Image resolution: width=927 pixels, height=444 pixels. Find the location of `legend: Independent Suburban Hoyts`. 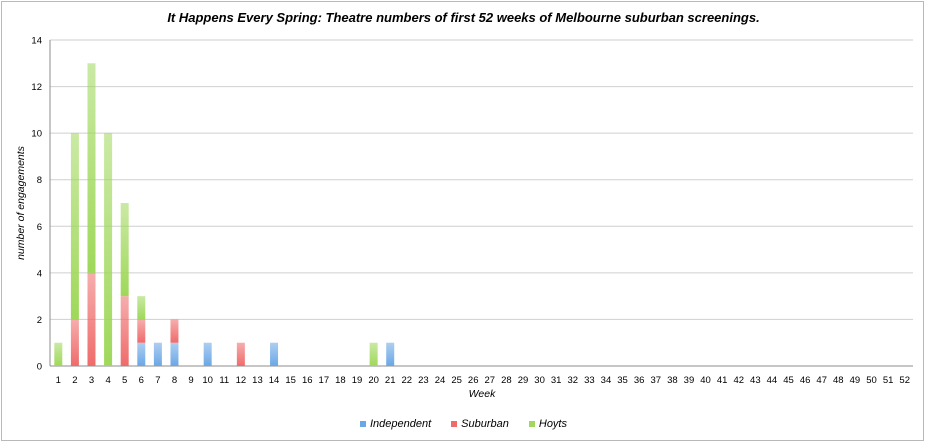

legend: Independent Suburban Hoyts is located at coordinates (463, 424).